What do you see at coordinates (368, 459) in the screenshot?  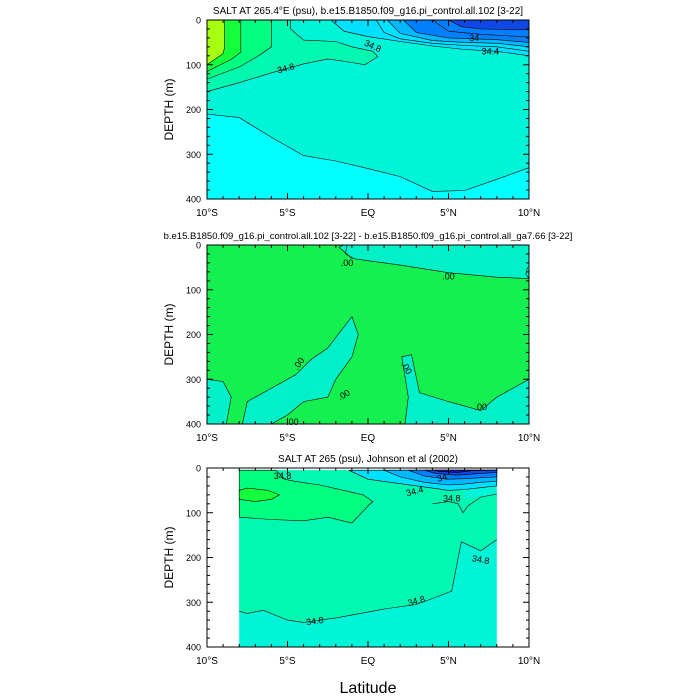 I see `chart-title: SALT AT 265 (psu), Johnson et al (2002)` at bounding box center [368, 459].